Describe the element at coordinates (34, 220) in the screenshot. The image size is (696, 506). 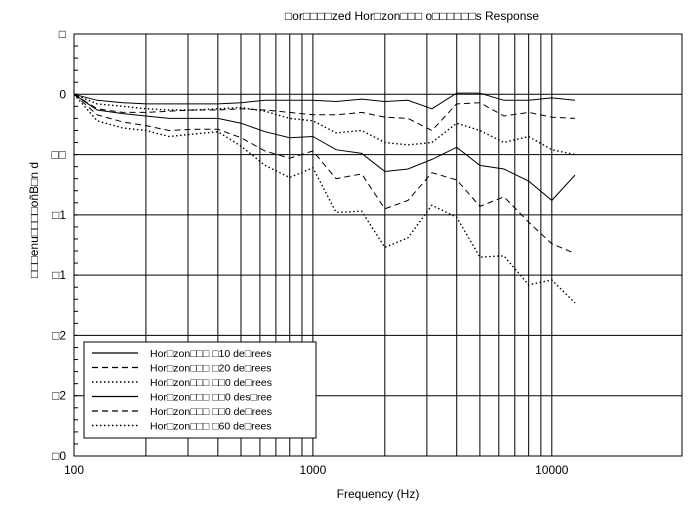
I see `y-axis-label: □□□enu□□□□oñB□n d` at that location.